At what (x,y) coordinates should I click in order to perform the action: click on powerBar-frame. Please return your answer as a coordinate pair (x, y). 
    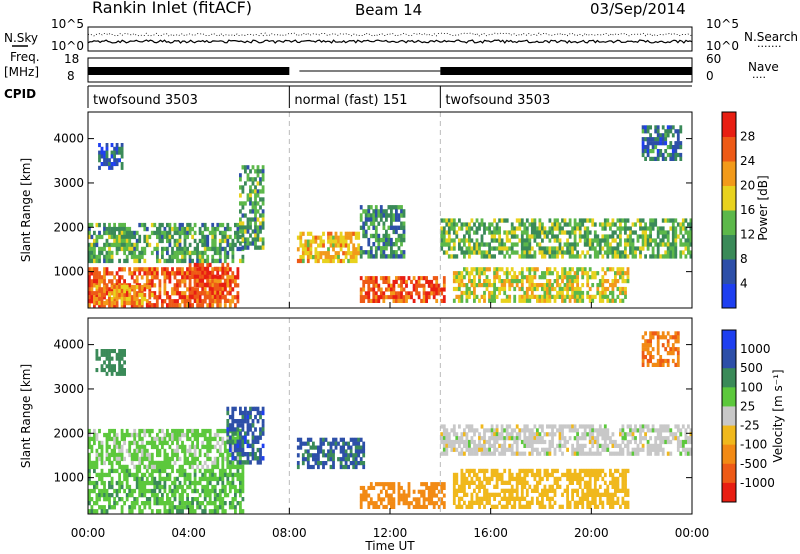
    Looking at the image, I should click on (729, 210).